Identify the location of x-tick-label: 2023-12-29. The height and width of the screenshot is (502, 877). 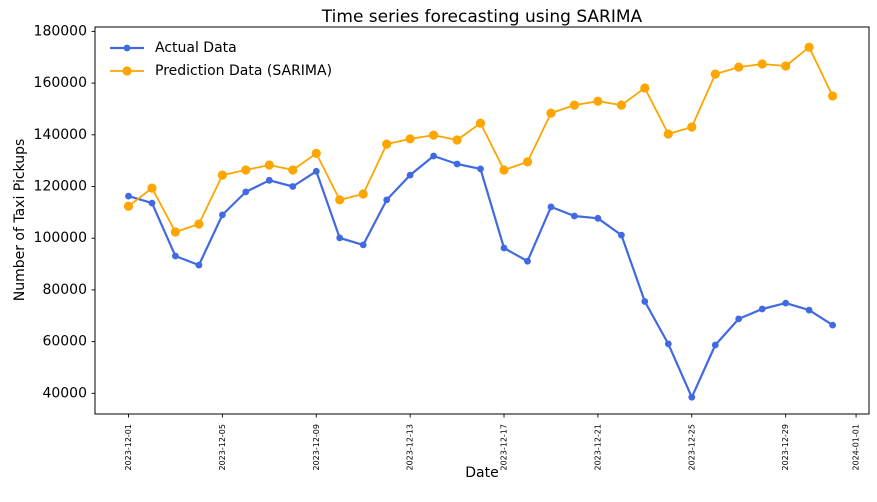
(785, 447).